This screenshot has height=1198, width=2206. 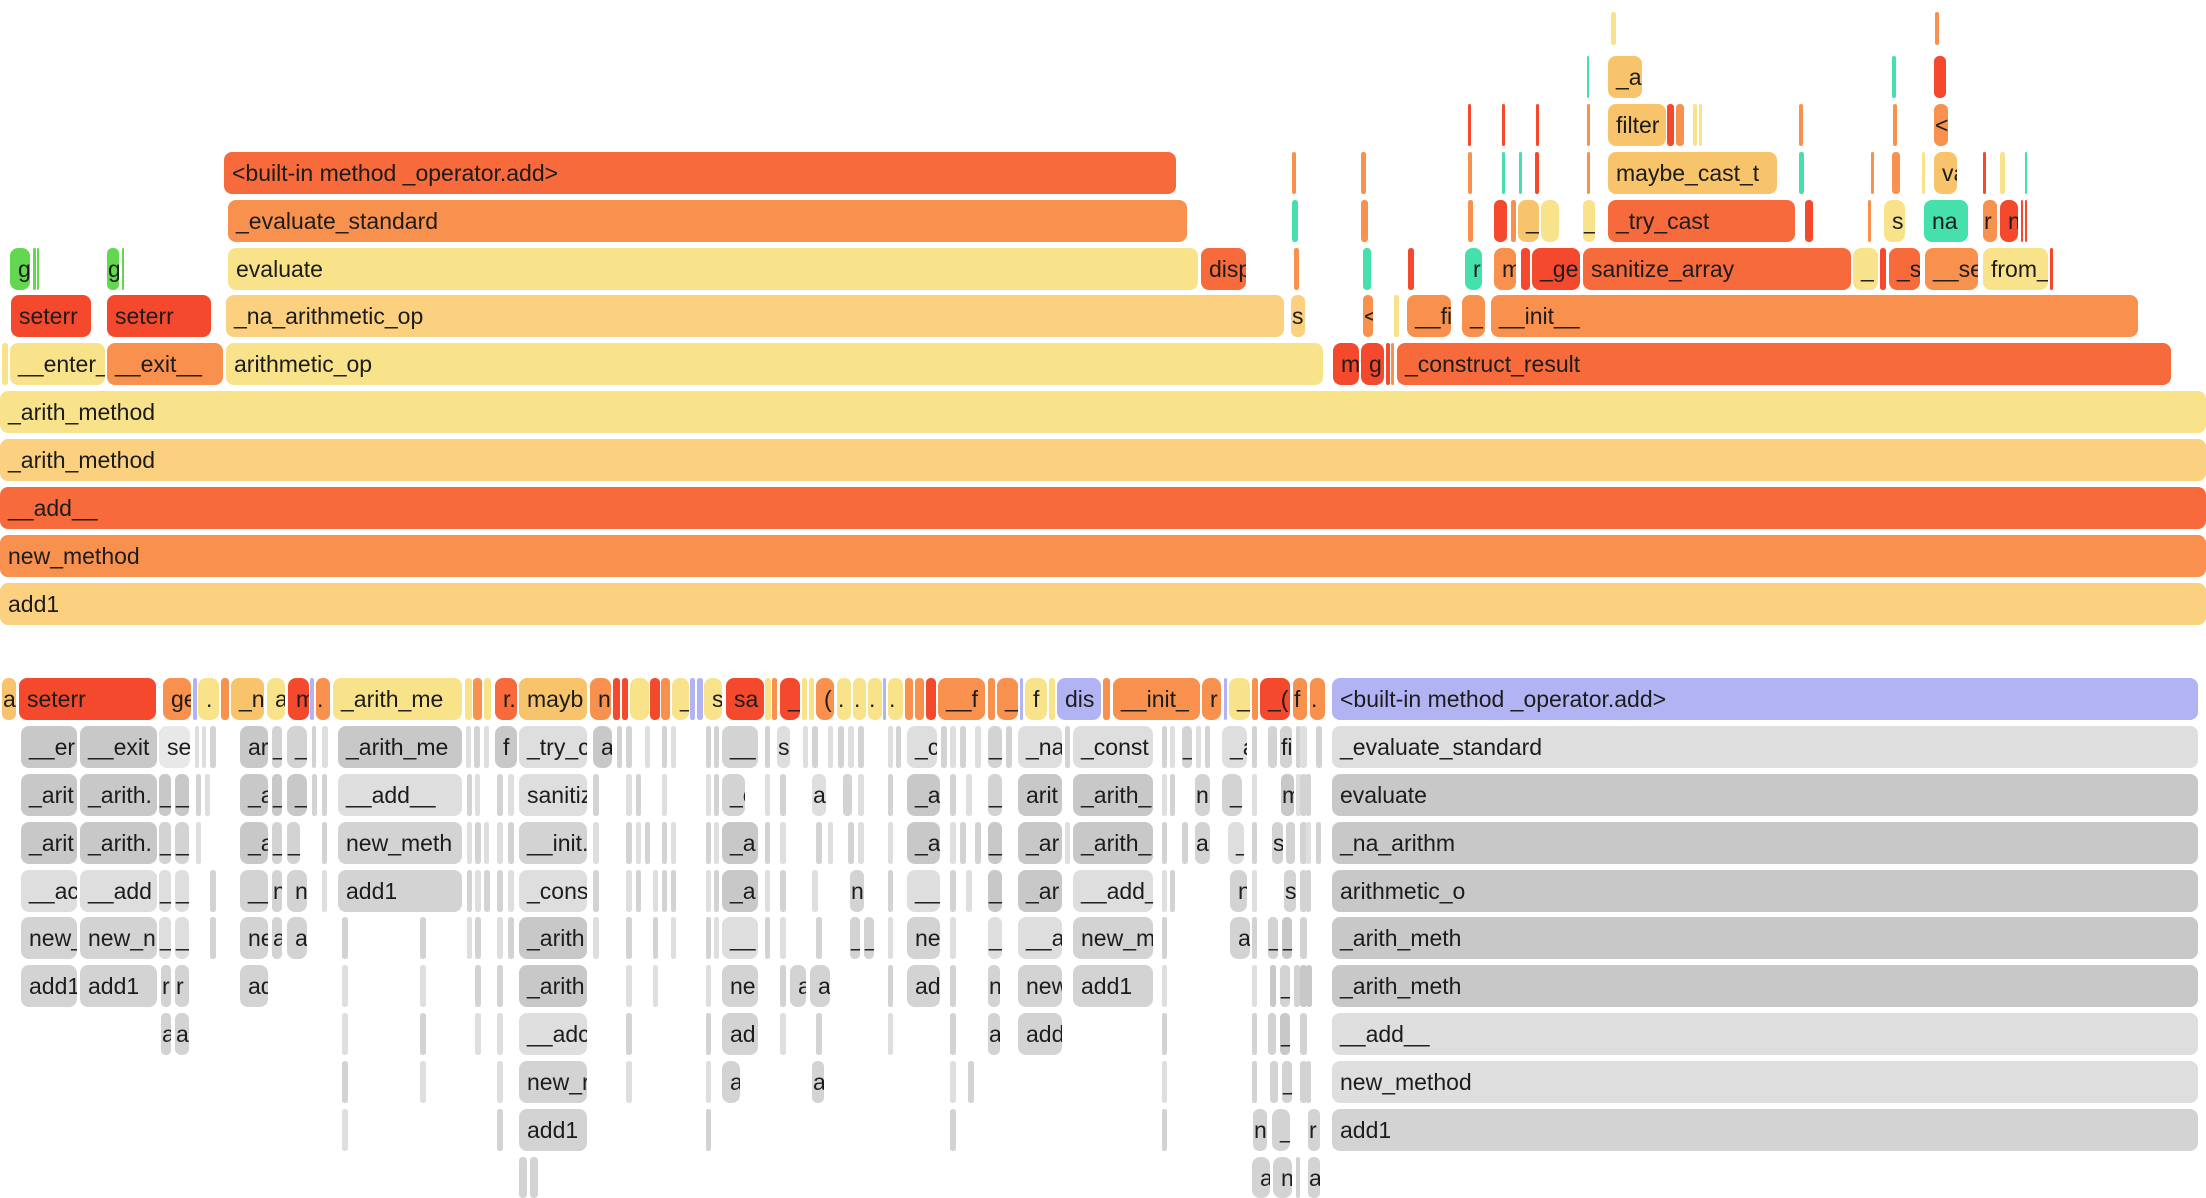 I want to click on flame-frame-__exit: __exit, so click(x=118, y=747).